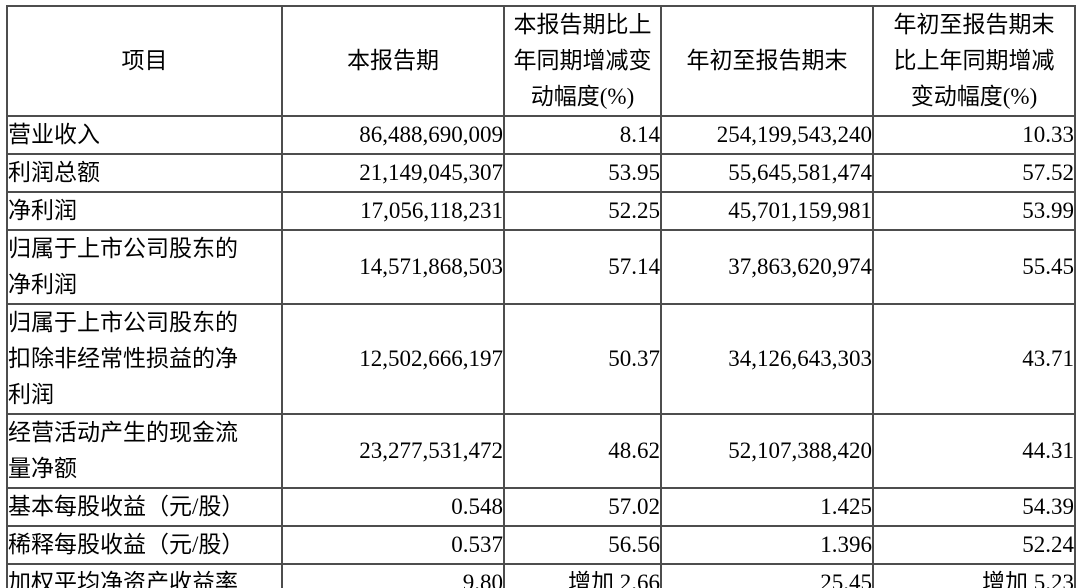 Image resolution: width=1080 pixels, height=588 pixels. Describe the element at coordinates (393, 135) in the screenshot. I see `cell-current-period: 86,488,690,009` at that location.